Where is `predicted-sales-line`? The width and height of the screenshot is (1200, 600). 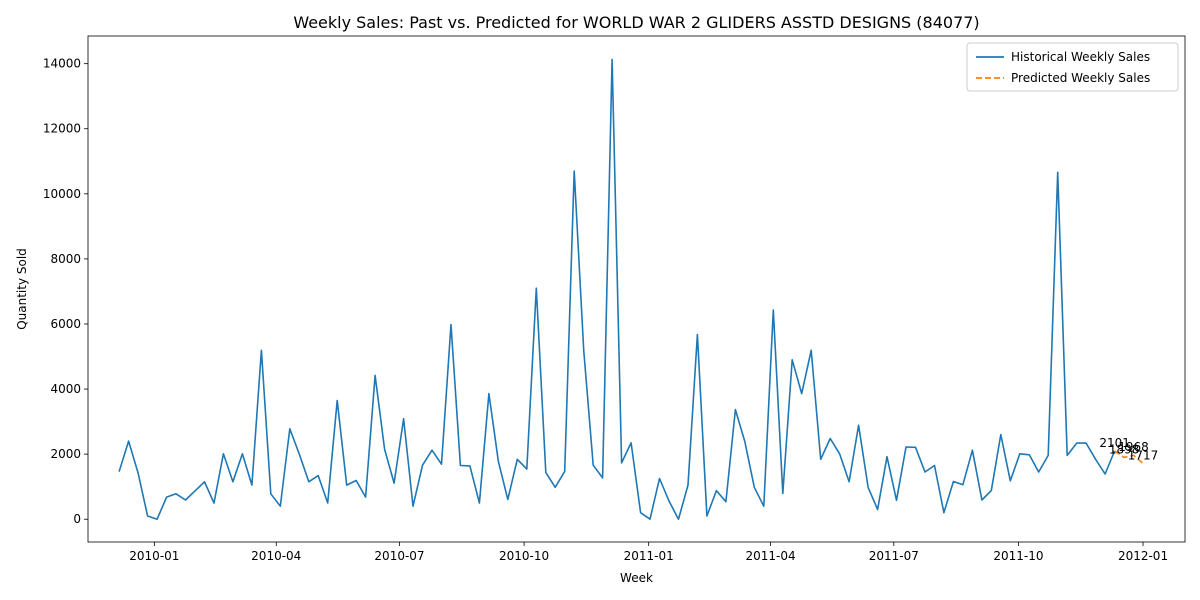
predicted-sales-line is located at coordinates (1129, 457).